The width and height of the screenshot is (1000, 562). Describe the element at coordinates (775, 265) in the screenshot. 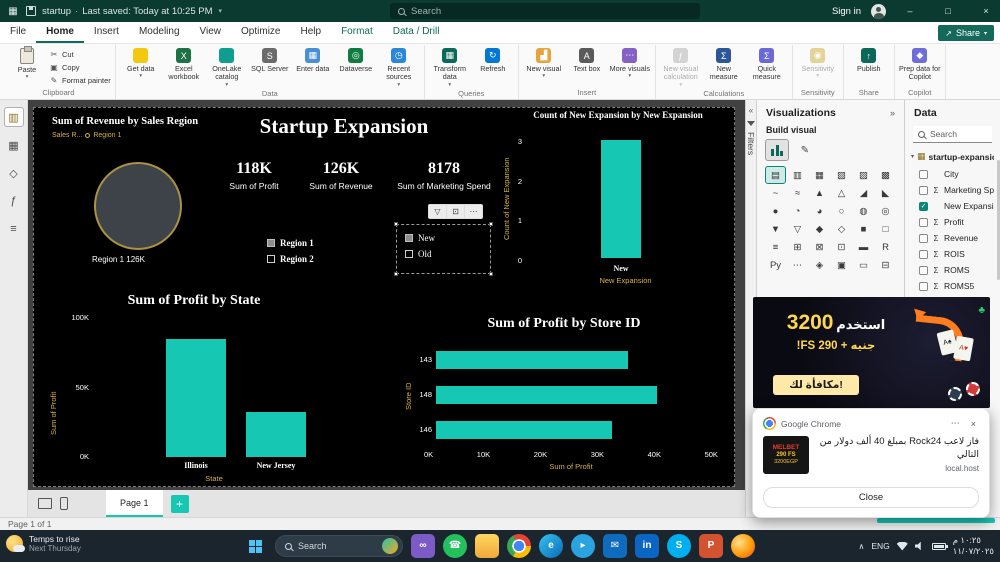

I see `visual-type-icon: Py` at that location.